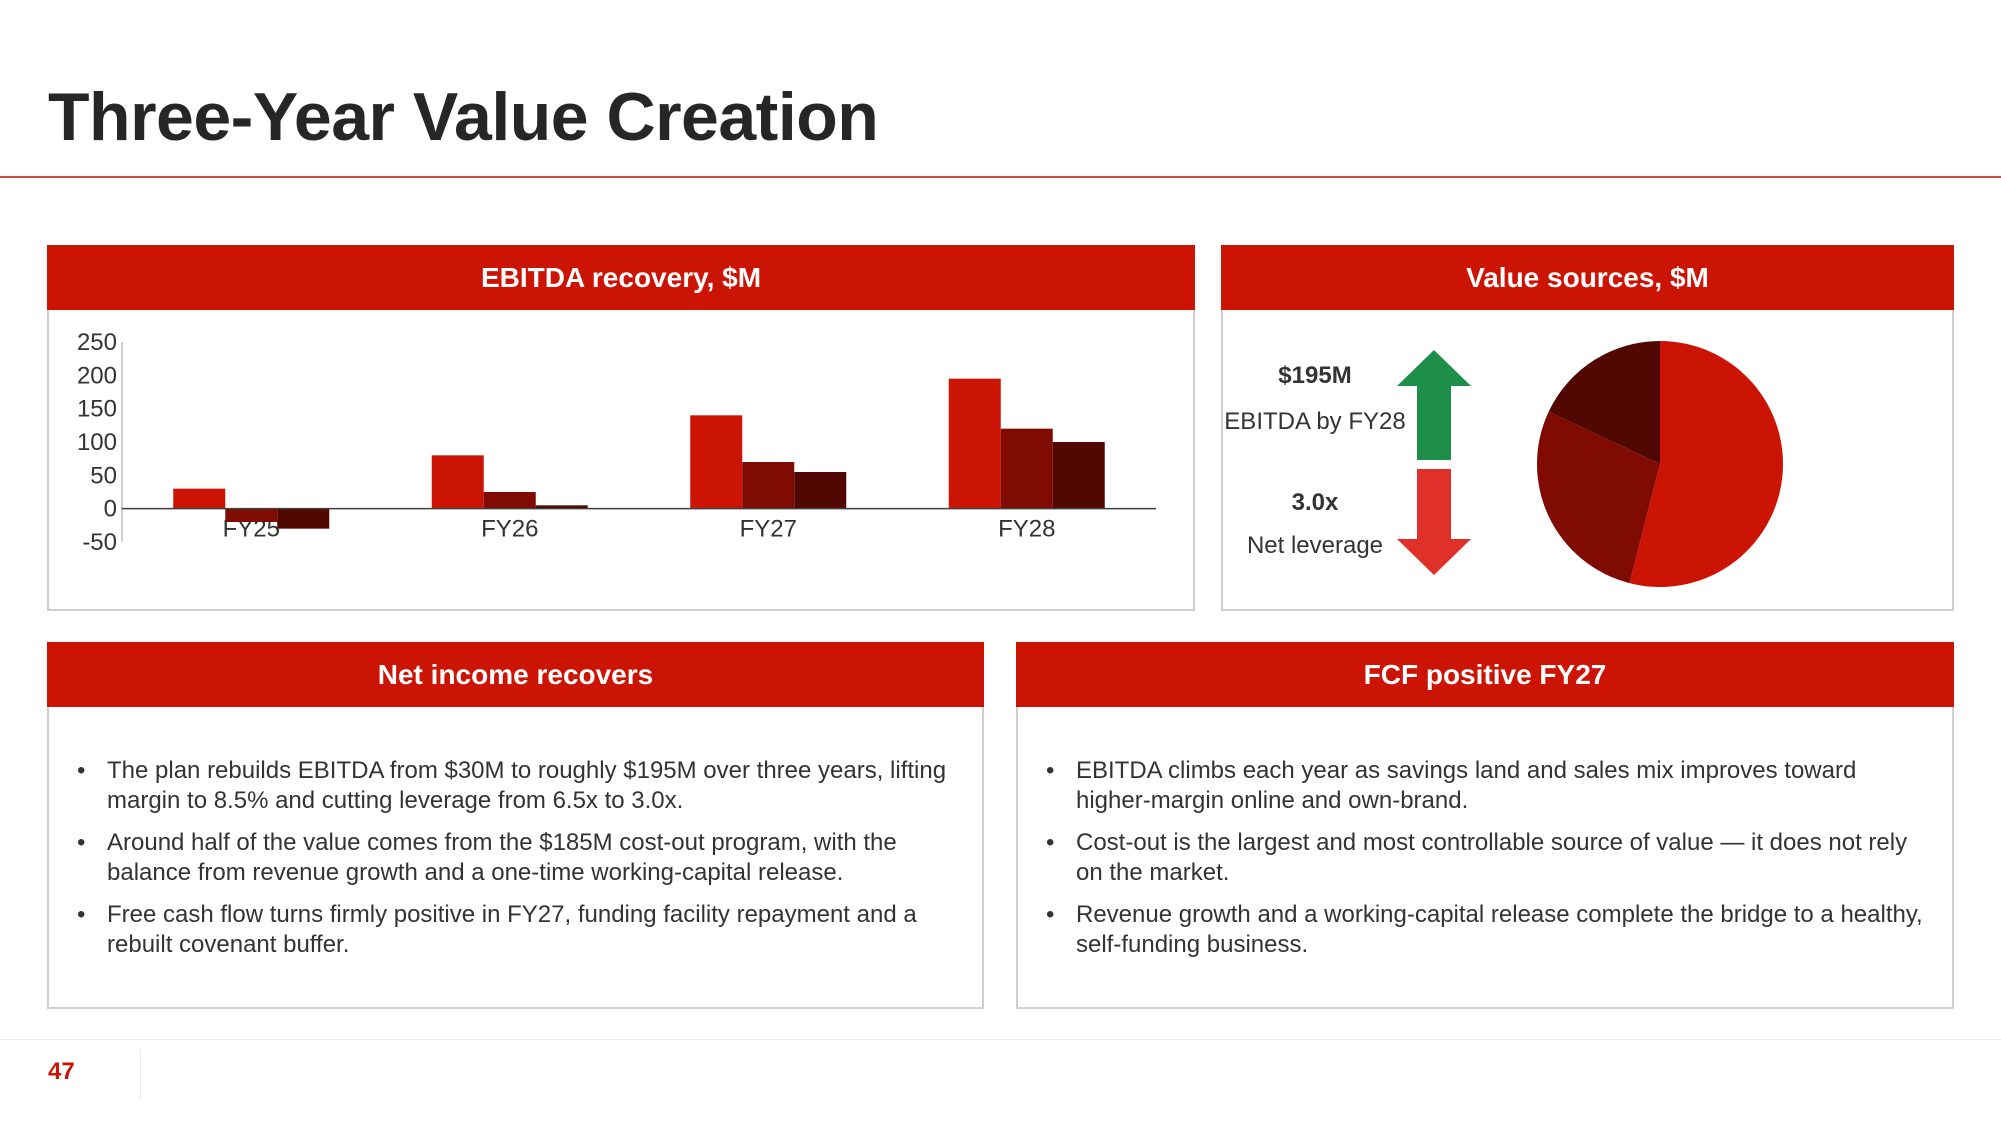 This screenshot has width=2001, height=1125. Describe the element at coordinates (1315, 421) in the screenshot. I see `ebitda-target-label: EBITDA by FY28` at that location.